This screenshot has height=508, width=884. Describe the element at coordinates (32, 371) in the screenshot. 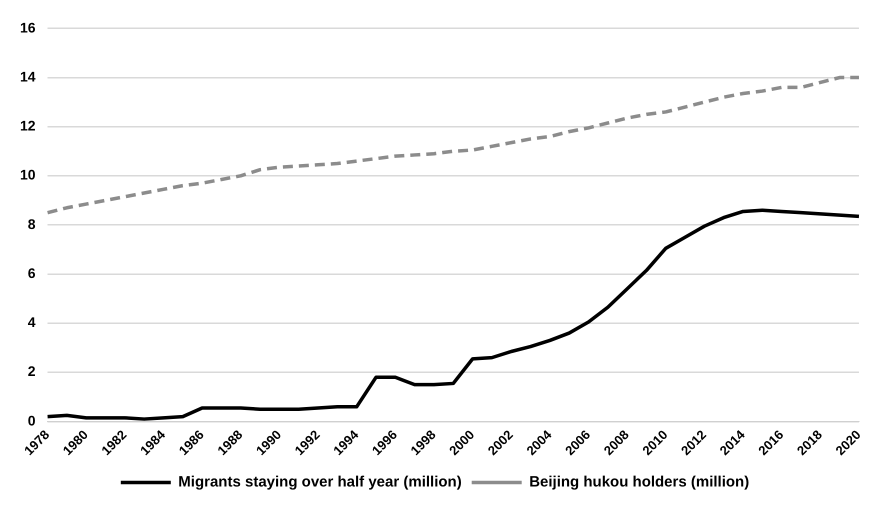

I see `y-tick-label: 2` at that location.